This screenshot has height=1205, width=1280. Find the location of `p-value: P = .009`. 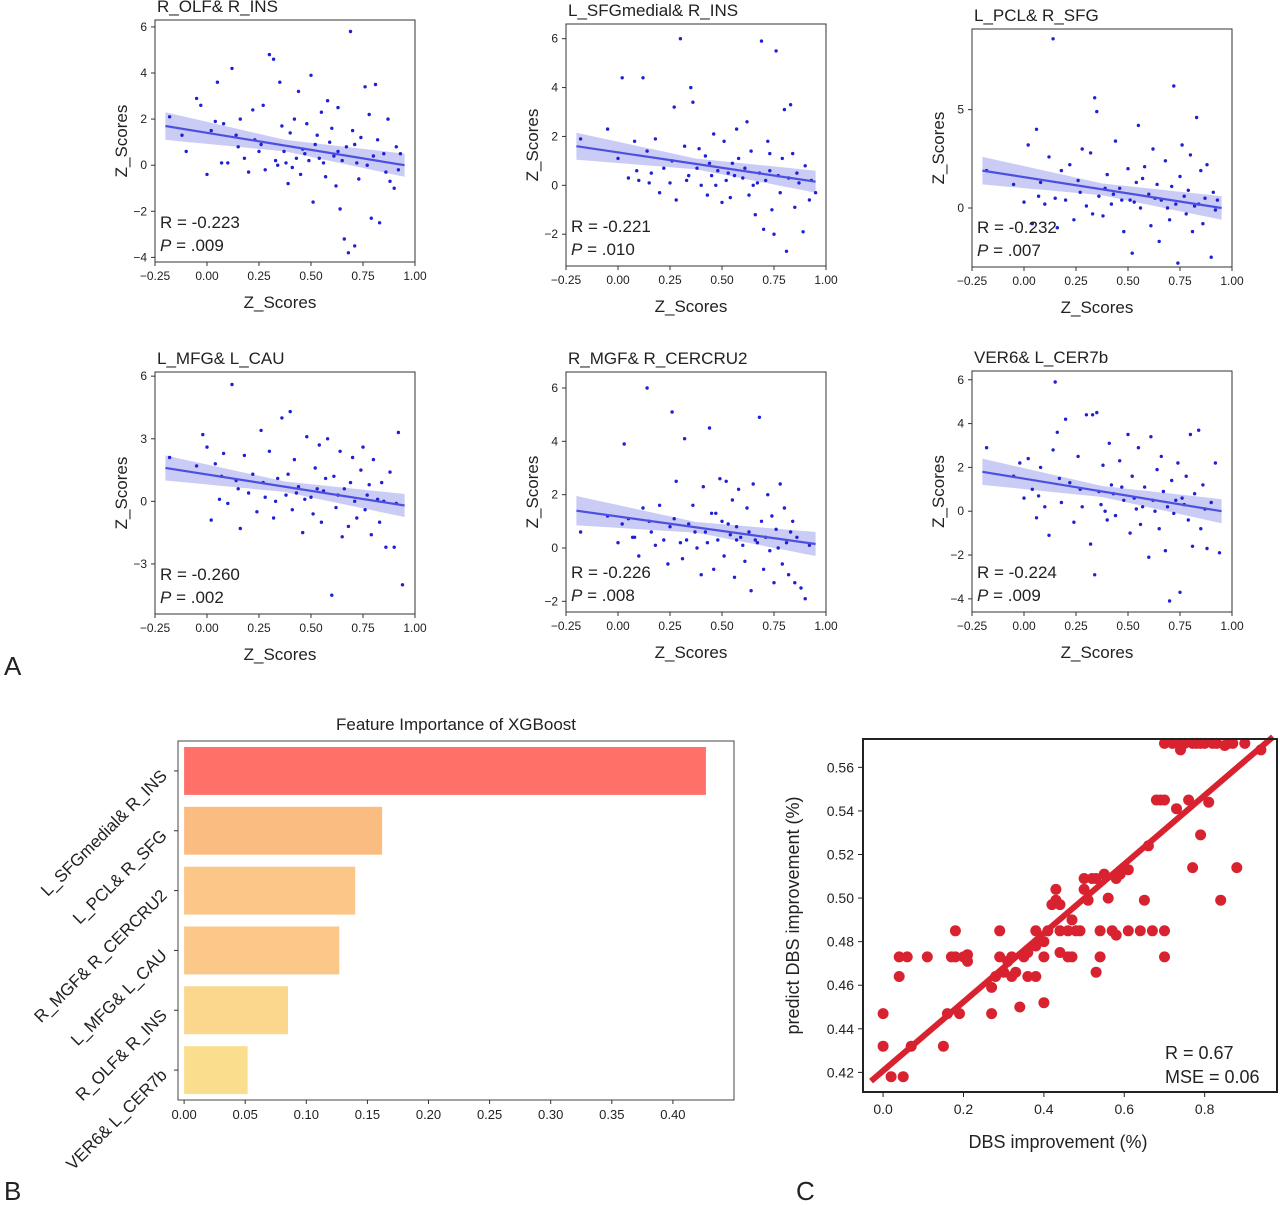

p-value: P = .009 is located at coordinates (1009, 595).